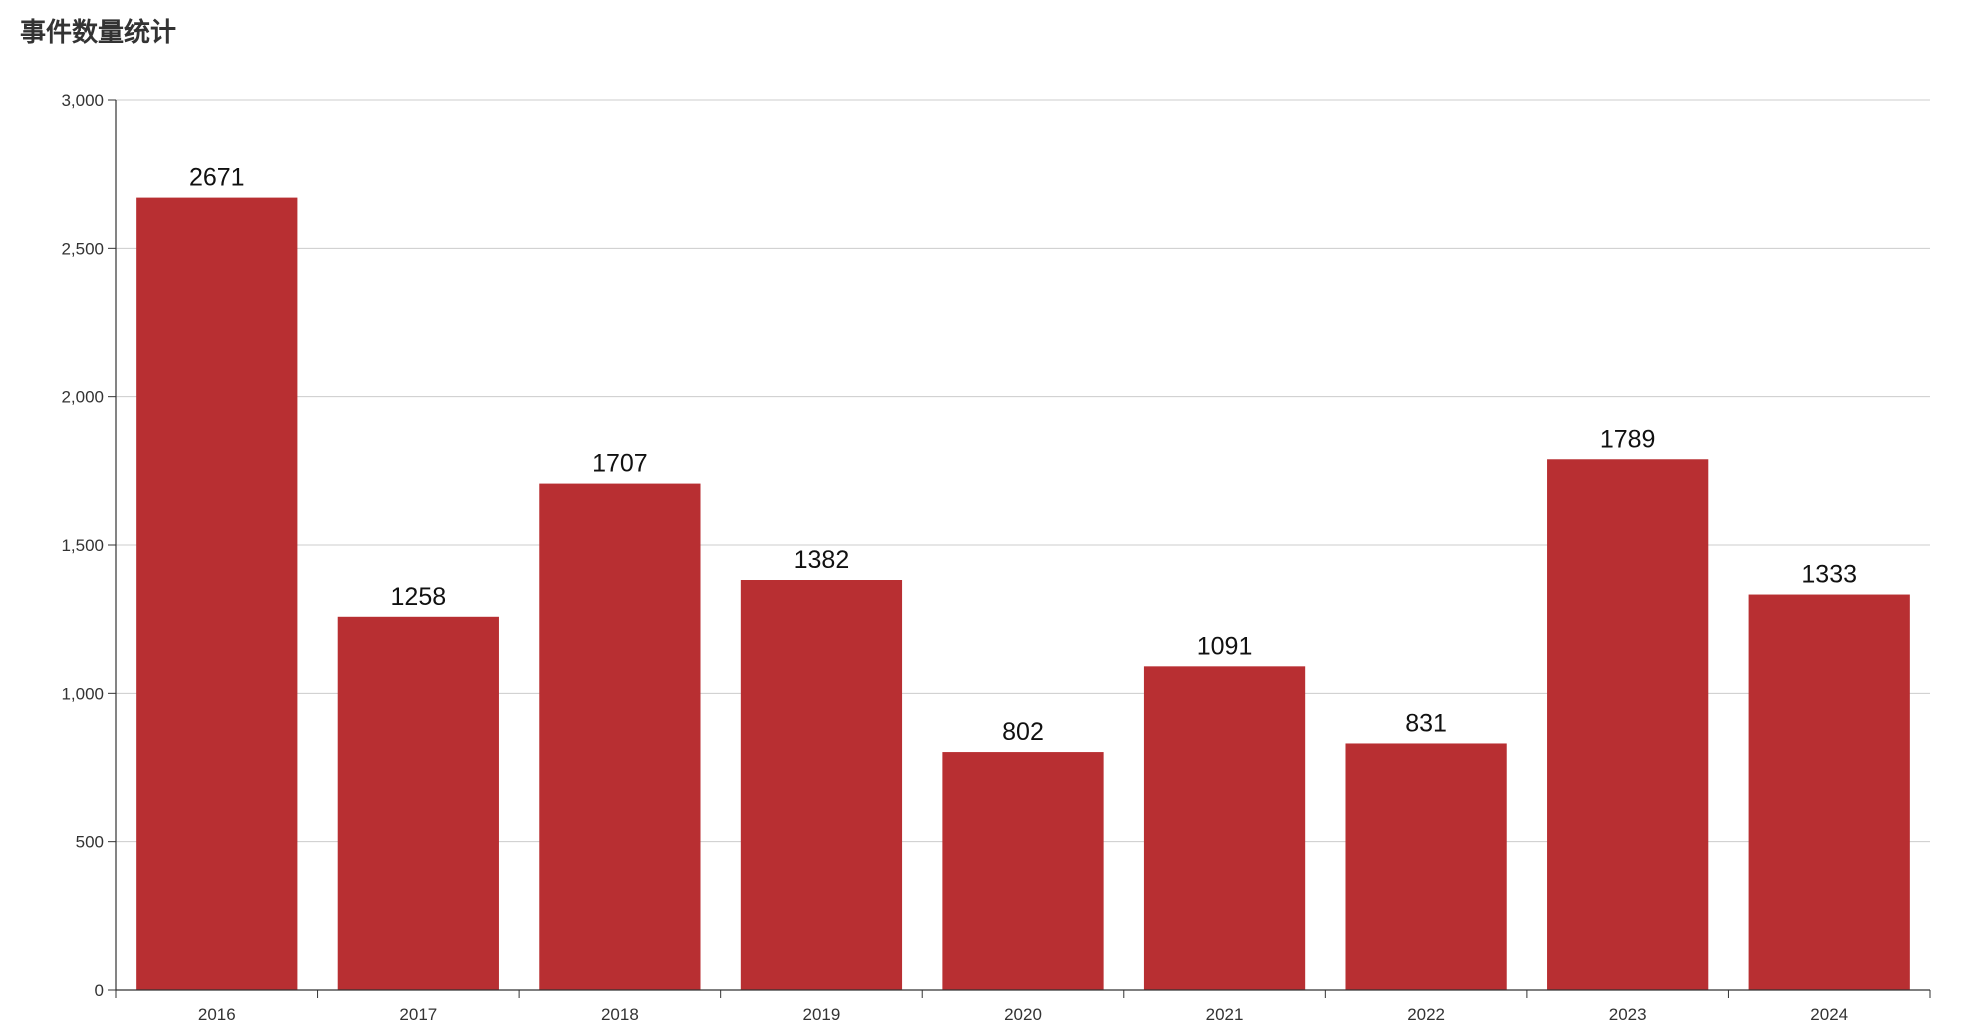  I want to click on y-tick-label: 3,000, so click(82, 100).